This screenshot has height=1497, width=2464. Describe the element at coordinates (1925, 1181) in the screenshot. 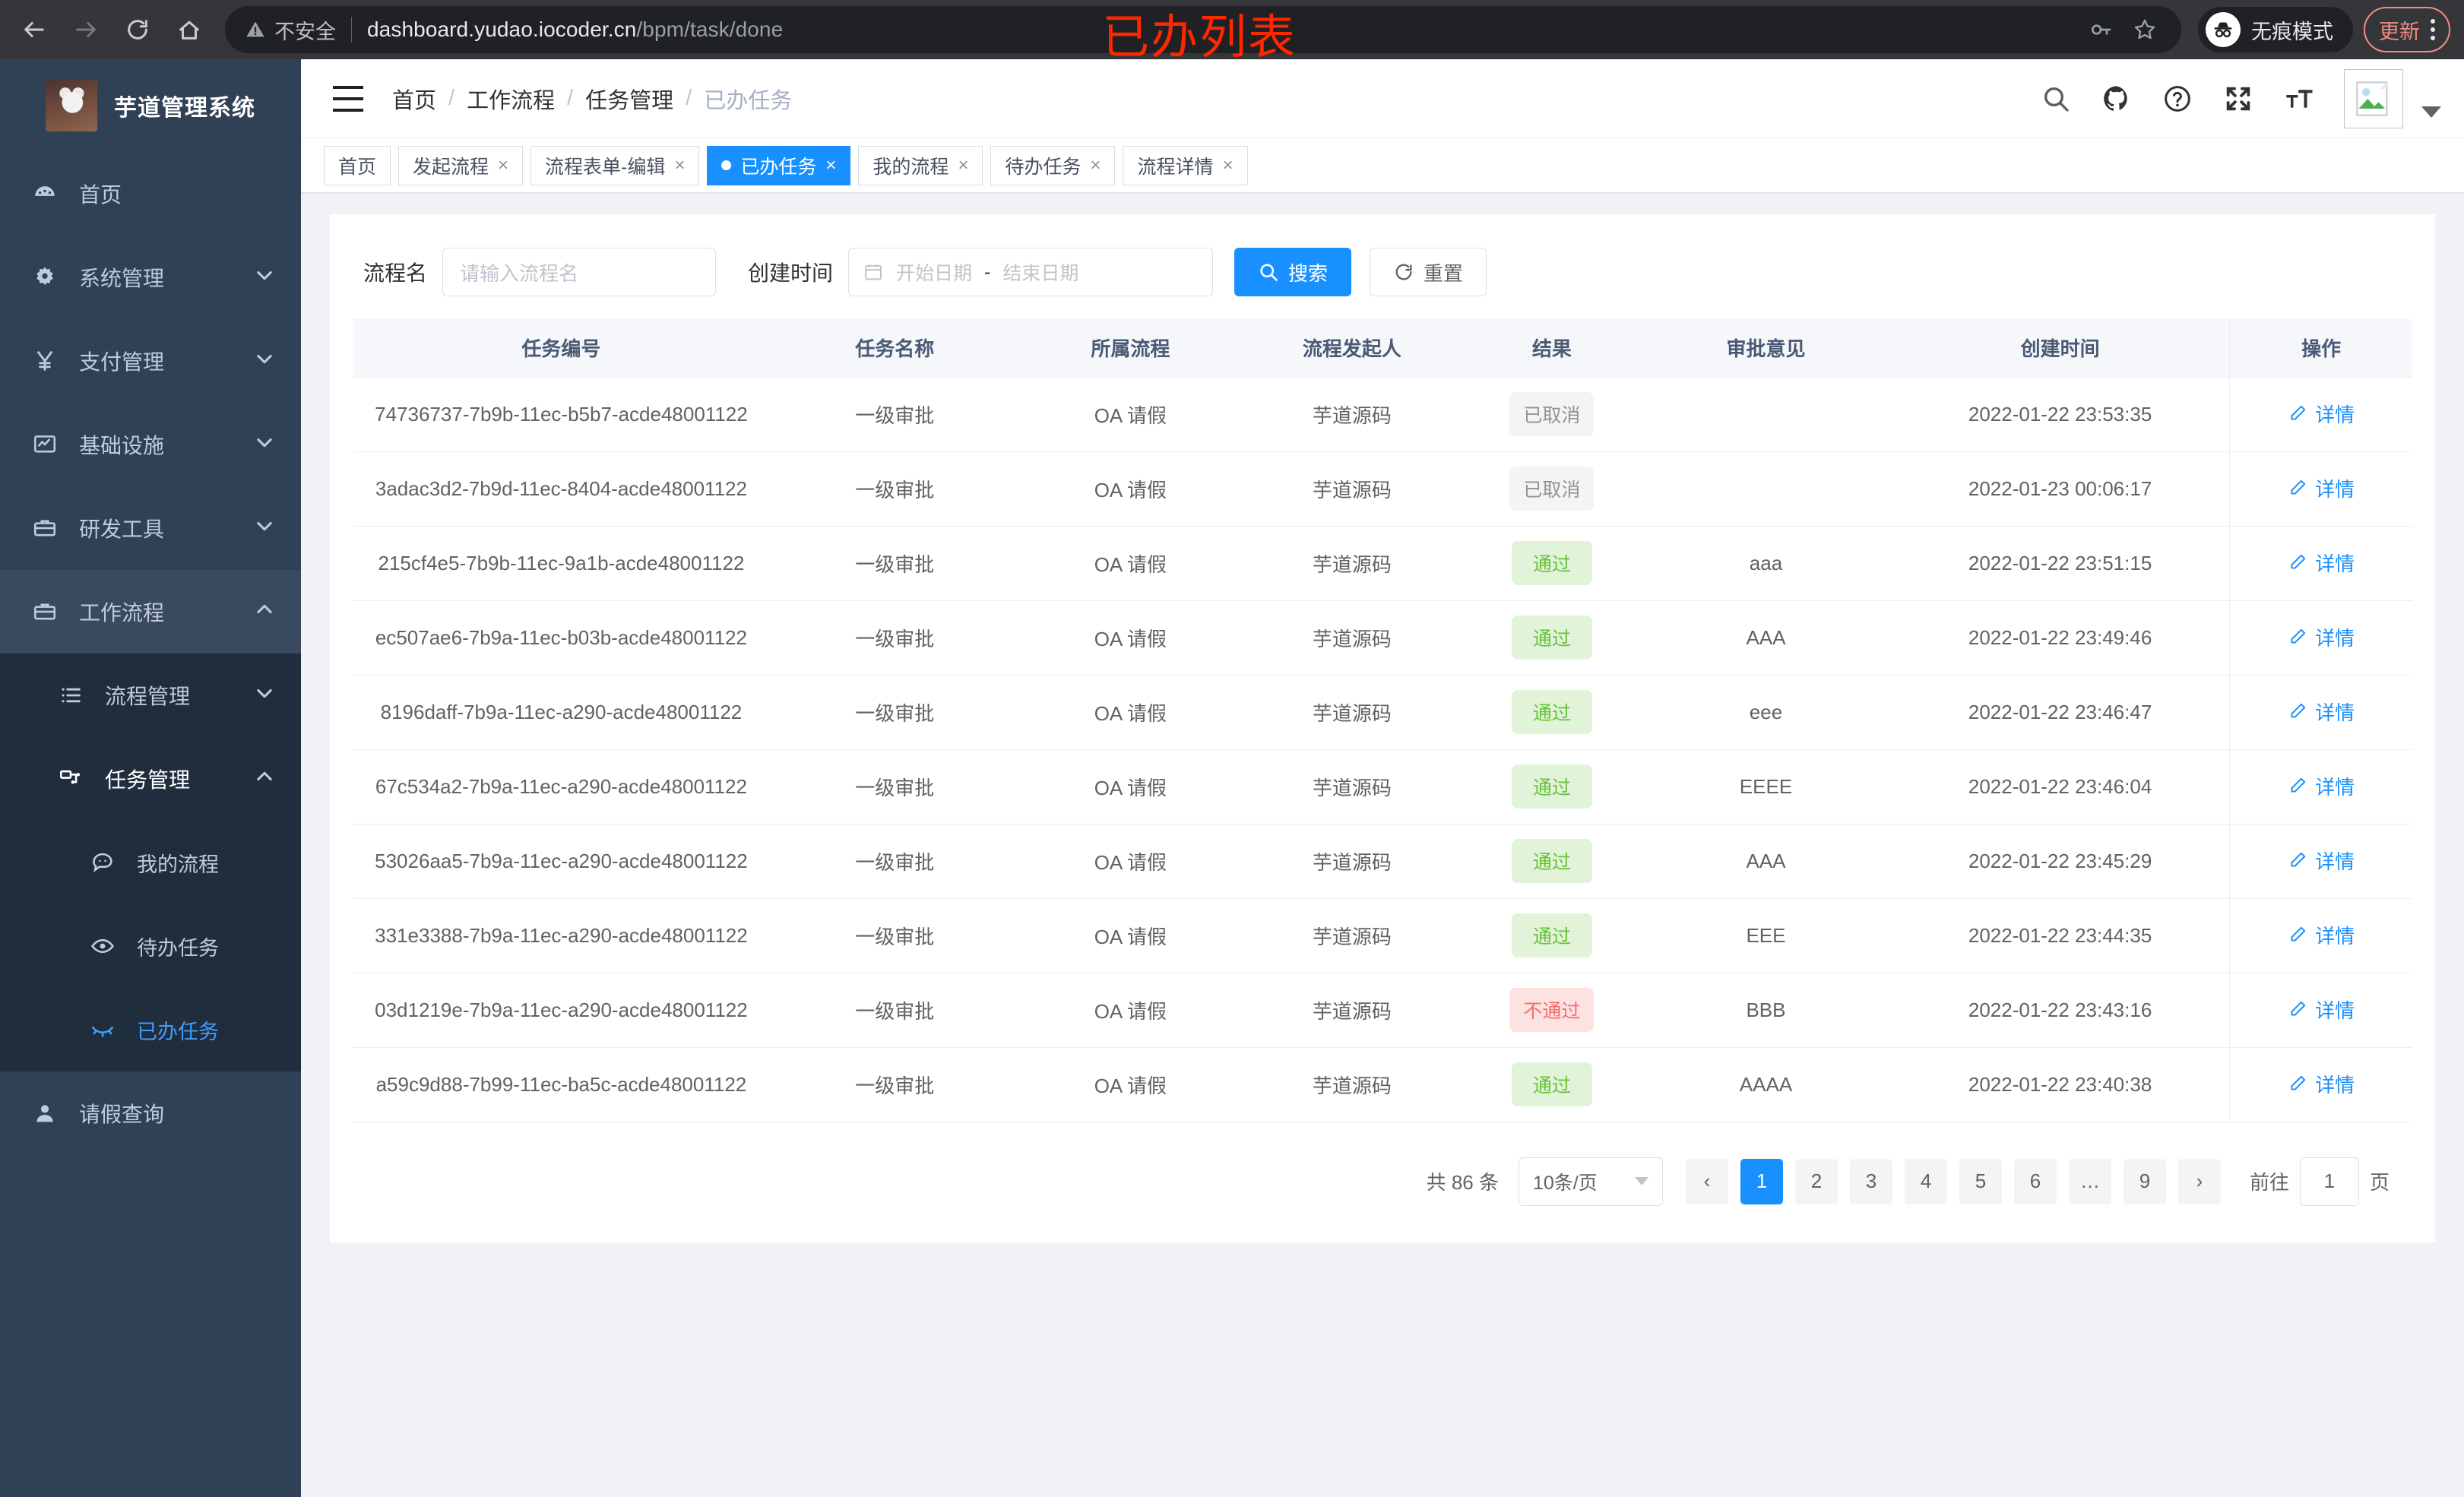

I see `pagination-page-4: 4` at that location.